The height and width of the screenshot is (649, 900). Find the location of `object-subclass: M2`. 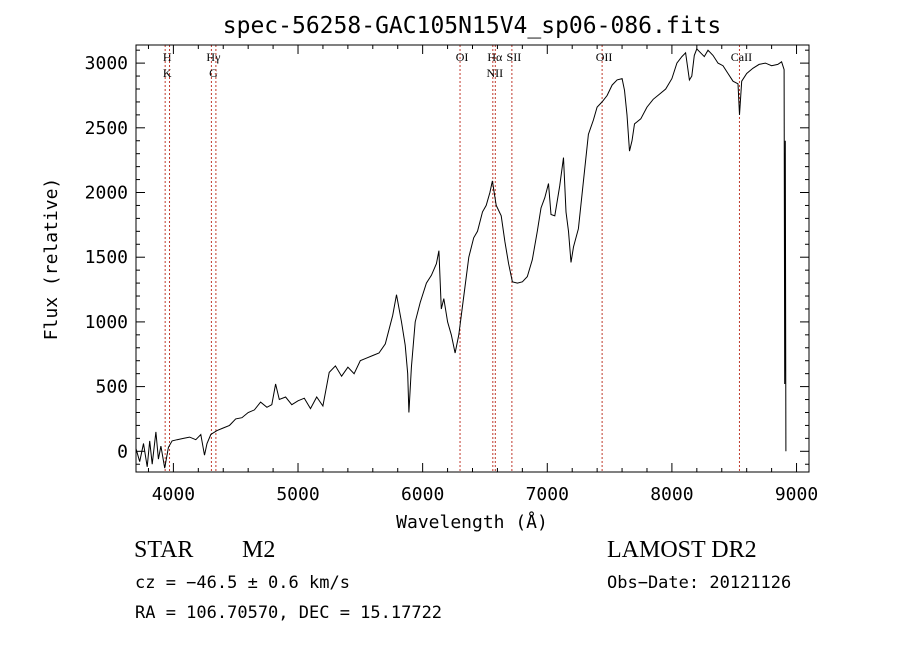

object-subclass: M2 is located at coordinates (259, 550).